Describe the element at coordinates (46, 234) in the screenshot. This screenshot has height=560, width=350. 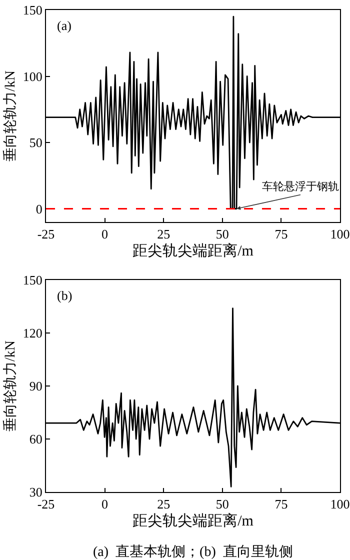
I see `x-tick-label: -25` at that location.